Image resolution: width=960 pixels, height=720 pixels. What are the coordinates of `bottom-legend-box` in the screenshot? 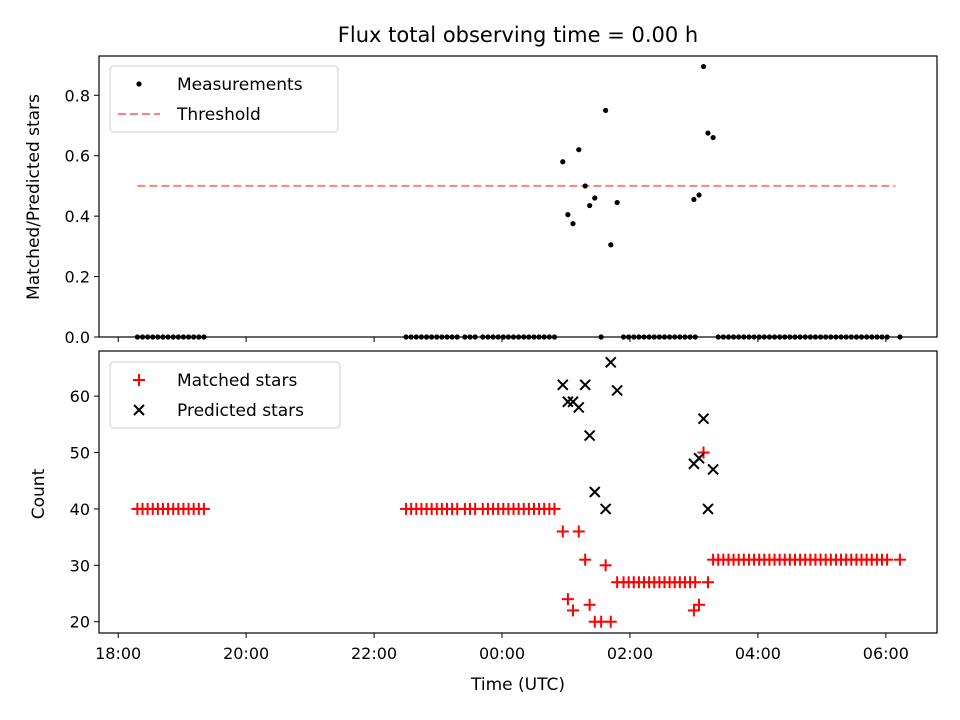 It's located at (225, 395).